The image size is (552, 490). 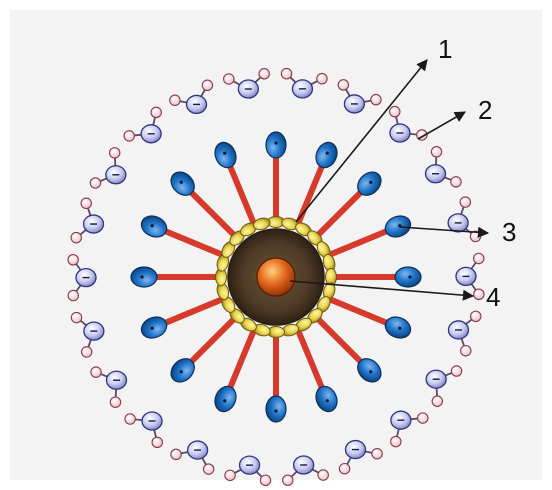 What do you see at coordinates (276, 277) in the screenshot?
I see `core-layer` at bounding box center [276, 277].